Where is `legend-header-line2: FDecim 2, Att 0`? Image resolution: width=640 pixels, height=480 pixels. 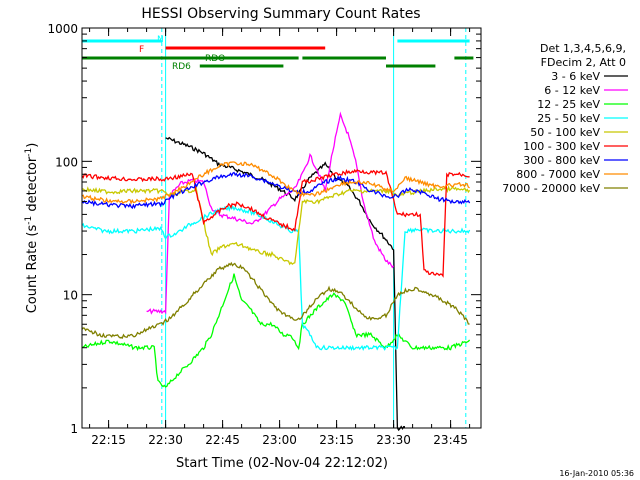
legend-header-line2: FDecim 2, Att 0 is located at coordinates (583, 62).